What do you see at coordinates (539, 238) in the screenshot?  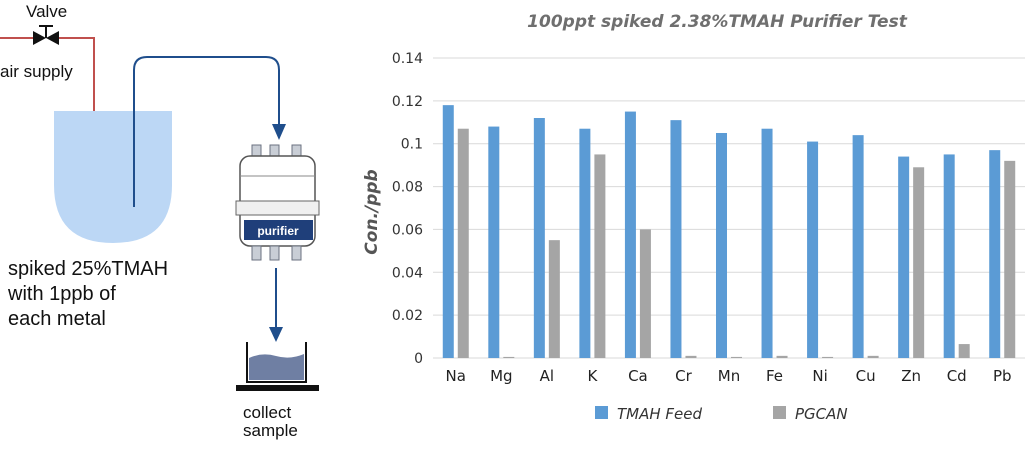 I see `bar-tmah-feed-al` at bounding box center [539, 238].